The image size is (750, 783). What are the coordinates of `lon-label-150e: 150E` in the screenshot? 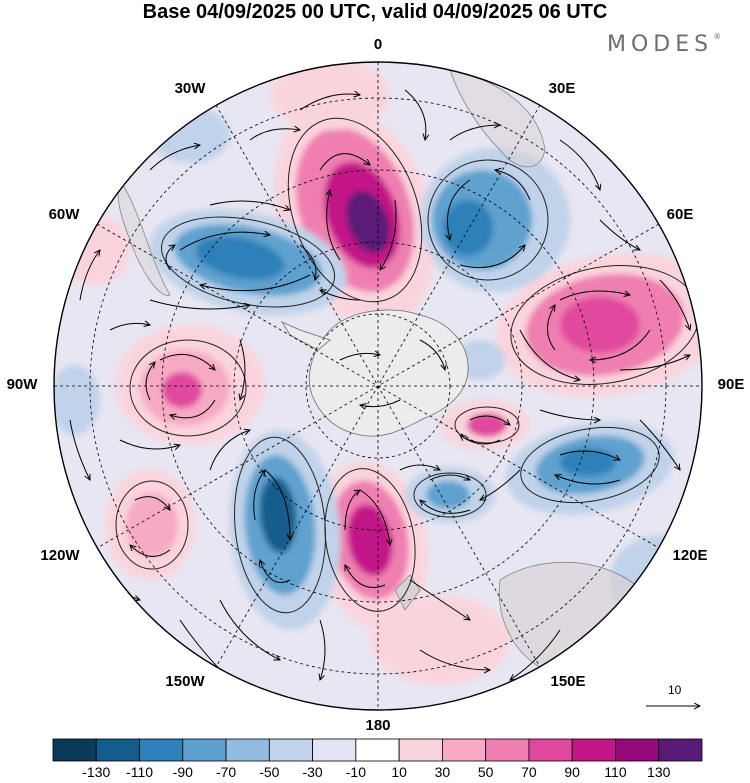 It's located at (568, 681).